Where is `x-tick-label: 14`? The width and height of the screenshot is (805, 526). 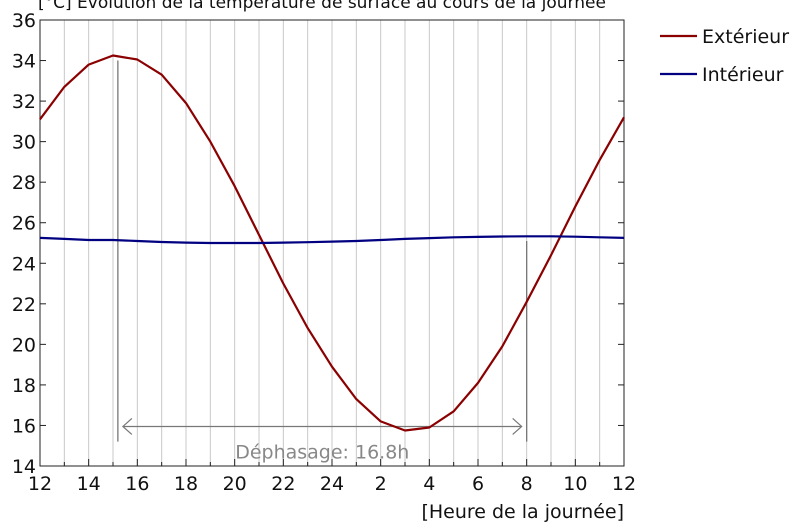
x-tick-label: 14 is located at coordinates (89, 484).